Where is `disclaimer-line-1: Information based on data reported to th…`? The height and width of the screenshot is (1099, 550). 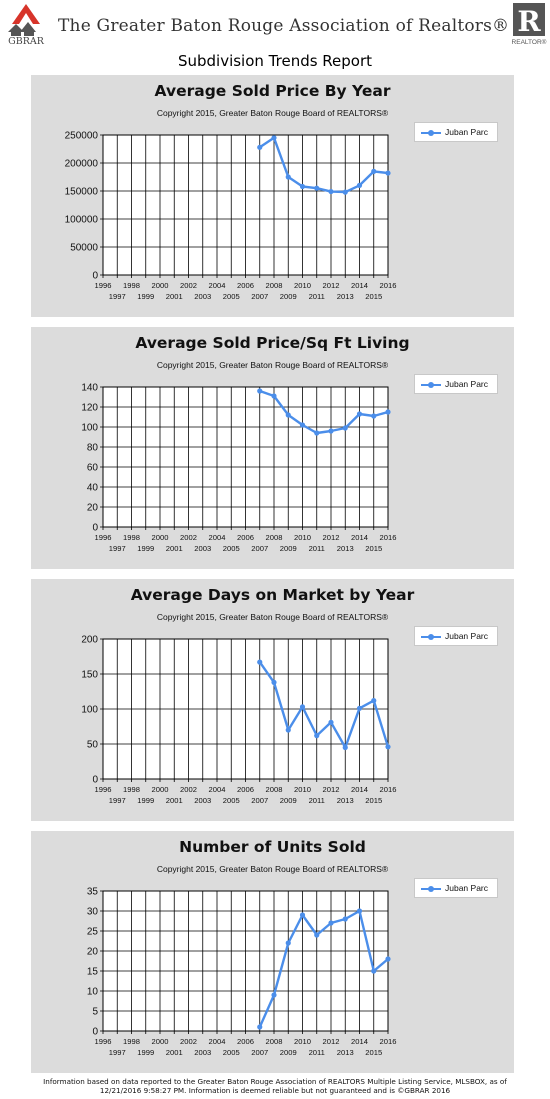 disclaimer-line-1: Information based on data reported to th… is located at coordinates (275, 1081).